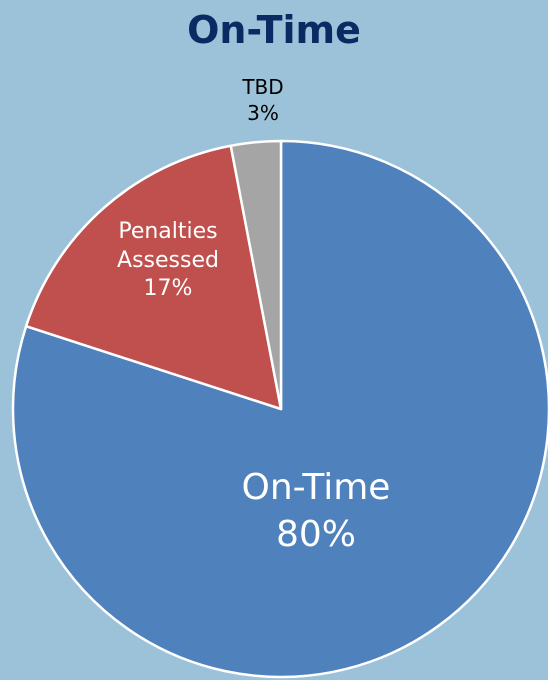  I want to click on slice-value-label: 80%, so click(315, 534).